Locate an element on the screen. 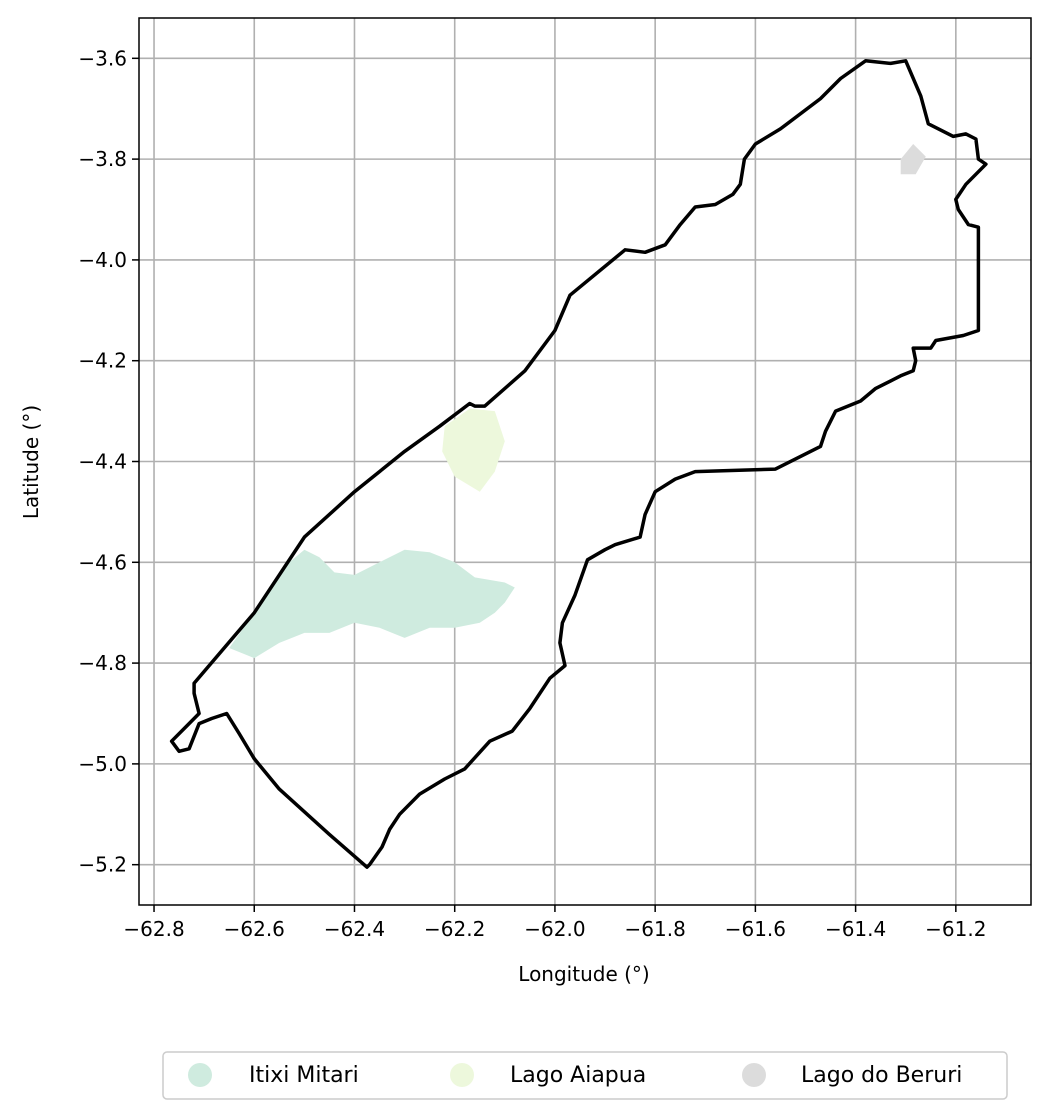 The image size is (1049, 1119). y-tick-label-7: −5.0 is located at coordinates (102, 764).